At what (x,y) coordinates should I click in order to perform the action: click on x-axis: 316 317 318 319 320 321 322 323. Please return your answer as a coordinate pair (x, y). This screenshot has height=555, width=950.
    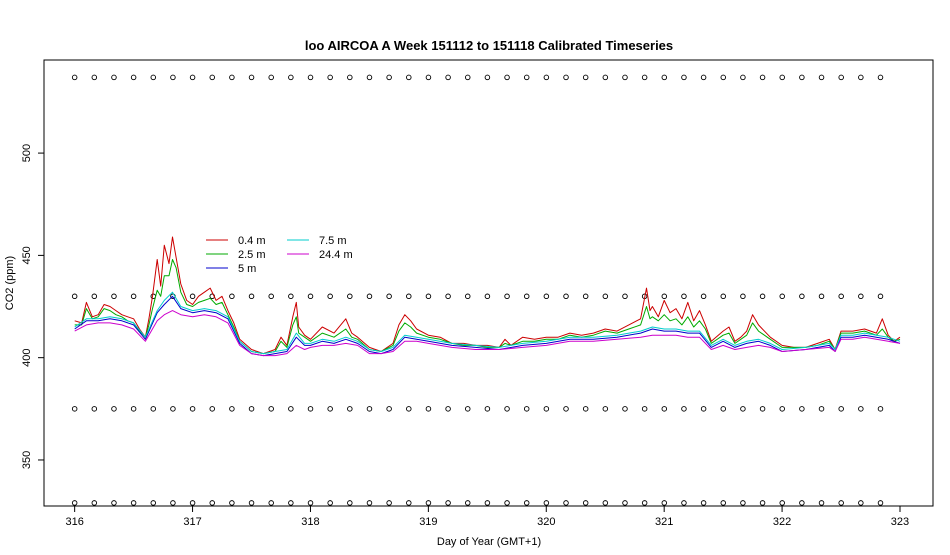
    Looking at the image, I should click on (487, 517).